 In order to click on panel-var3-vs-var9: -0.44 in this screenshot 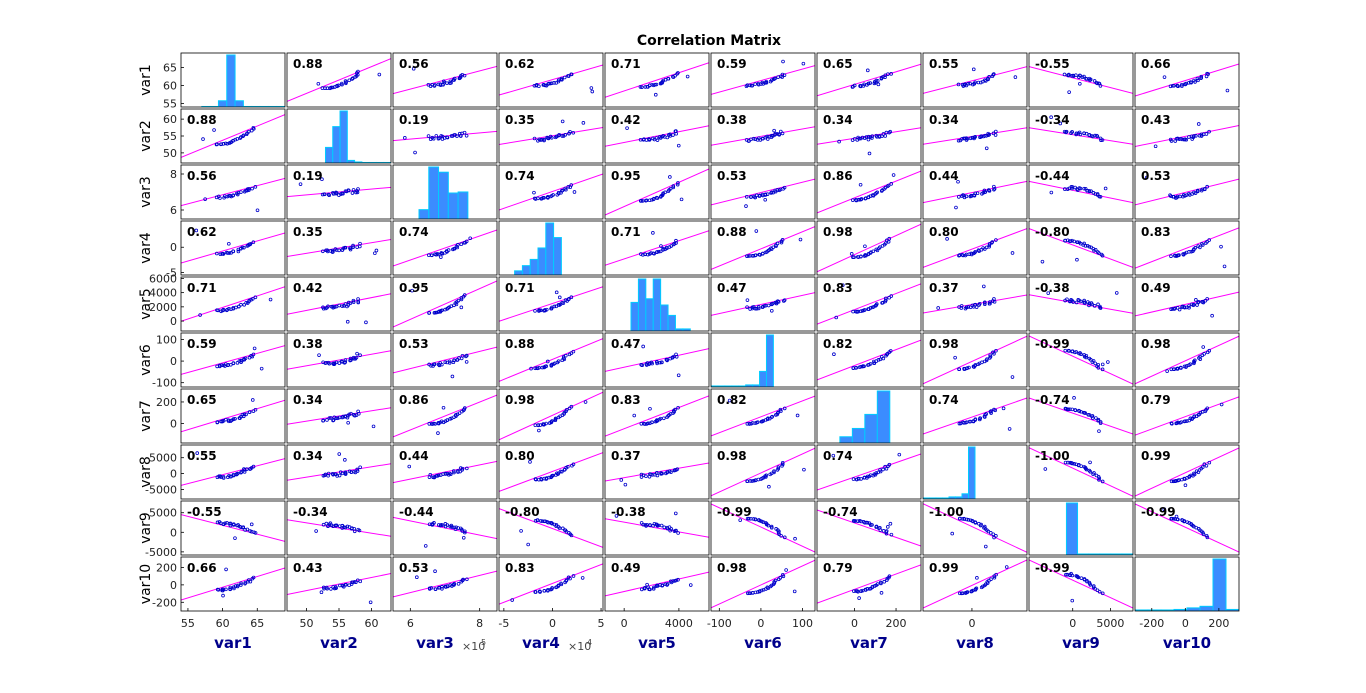, I will do `click(1081, 192)`.